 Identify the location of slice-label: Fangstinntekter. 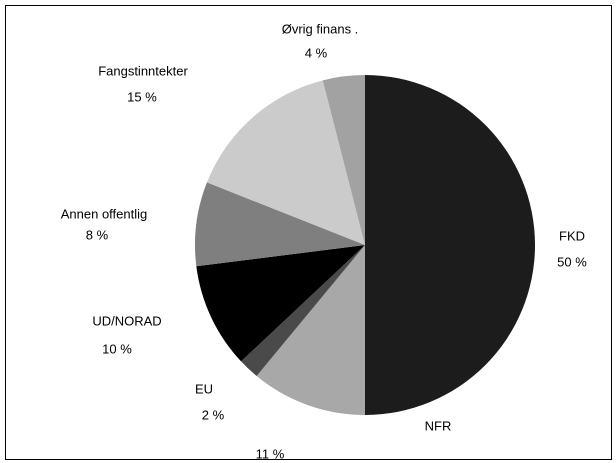
(143, 70).